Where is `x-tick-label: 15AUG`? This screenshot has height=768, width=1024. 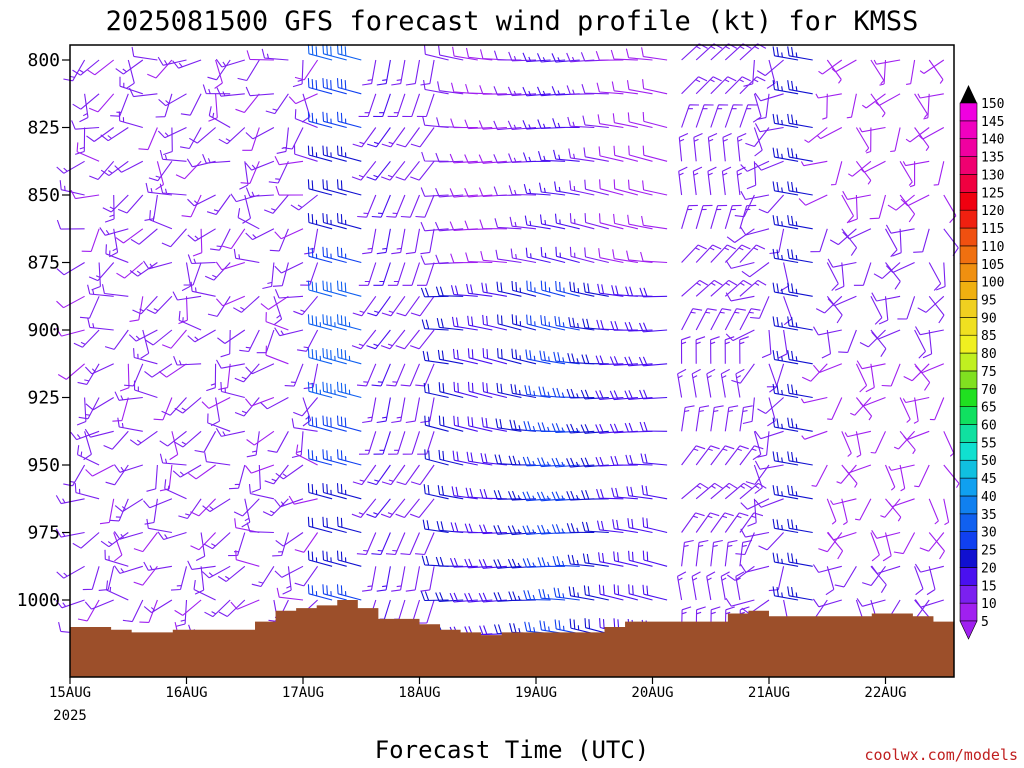 x-tick-label: 15AUG is located at coordinates (70, 693).